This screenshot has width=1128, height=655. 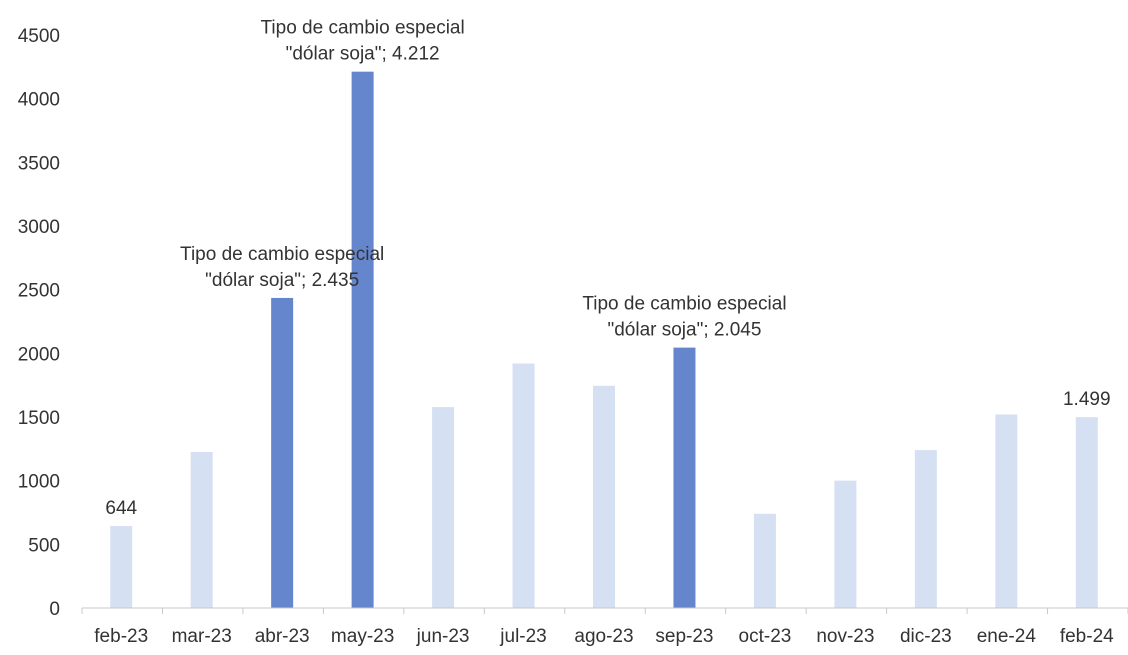 I want to click on y-axis-ticks: 0 500 1000 1500 2000 2500 3000 3500 4000 4500, so click(x=39, y=323).